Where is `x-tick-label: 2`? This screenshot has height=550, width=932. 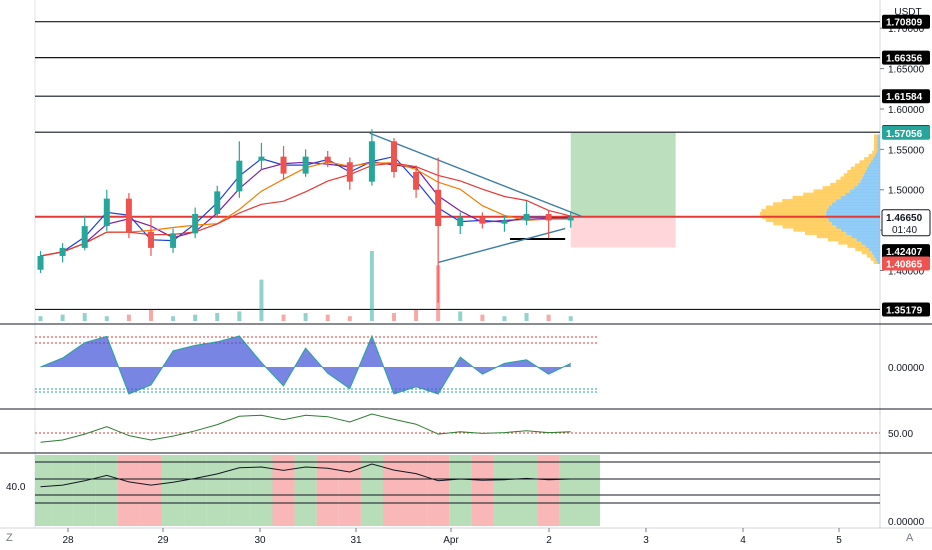
x-tick-label: 2 is located at coordinates (549, 540).